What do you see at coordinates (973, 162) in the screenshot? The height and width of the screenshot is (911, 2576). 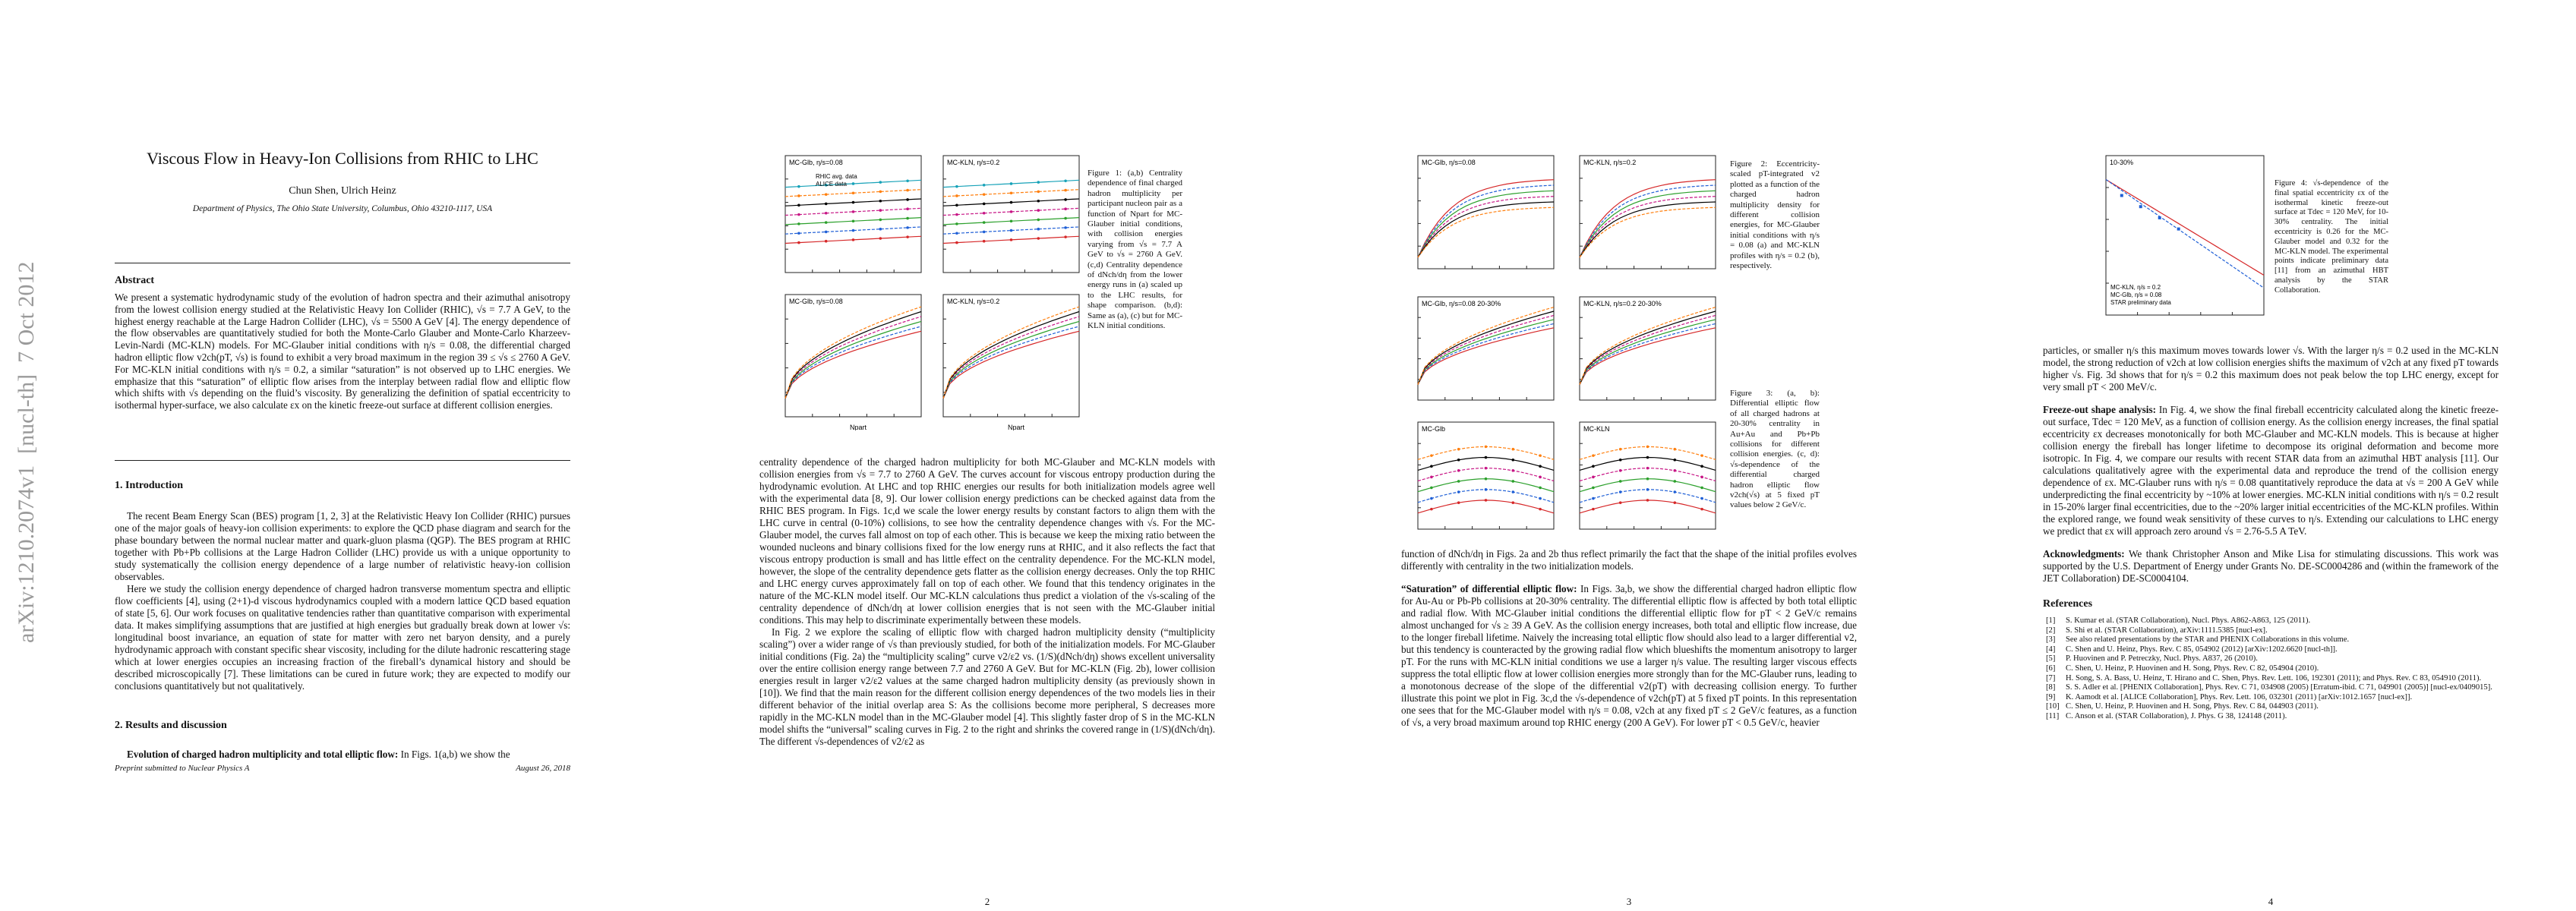 I see `panel-label: MC-KLN, η/s=0.2` at bounding box center [973, 162].